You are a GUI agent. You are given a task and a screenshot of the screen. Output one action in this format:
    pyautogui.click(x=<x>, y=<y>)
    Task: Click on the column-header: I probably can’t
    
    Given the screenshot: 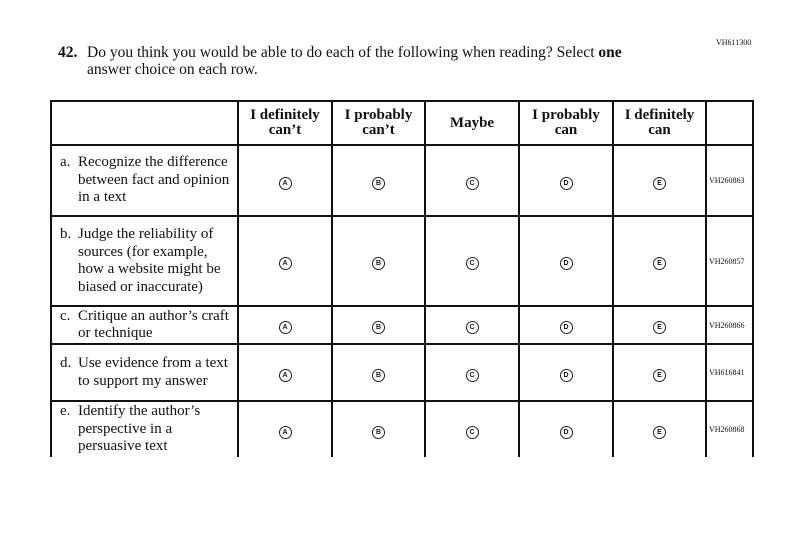 What is the action you would take?
    pyautogui.click(x=378, y=122)
    